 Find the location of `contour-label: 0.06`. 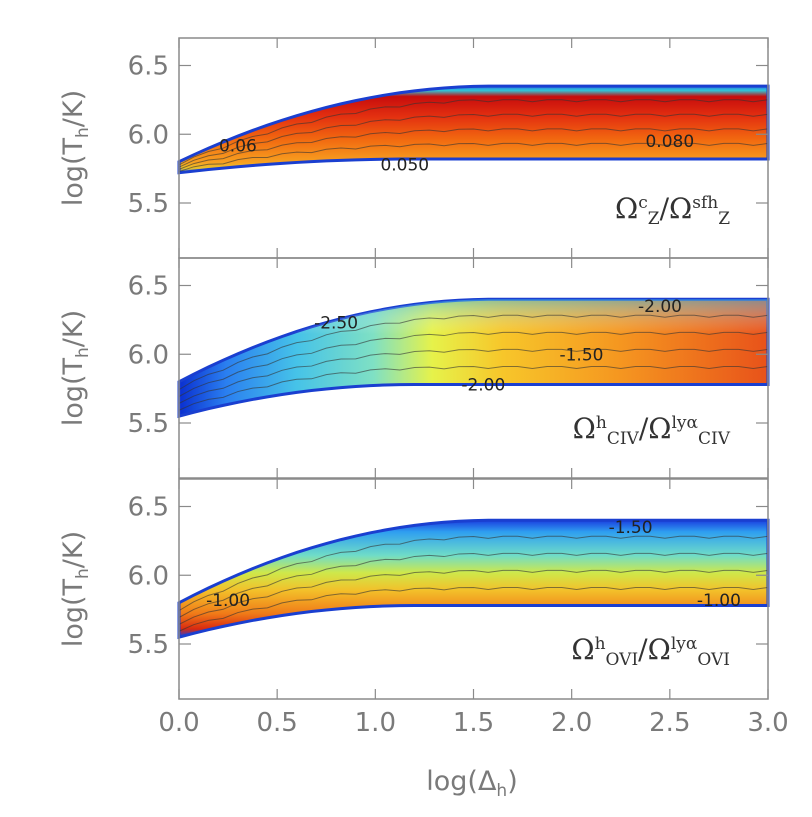

contour-label: 0.06 is located at coordinates (238, 146).